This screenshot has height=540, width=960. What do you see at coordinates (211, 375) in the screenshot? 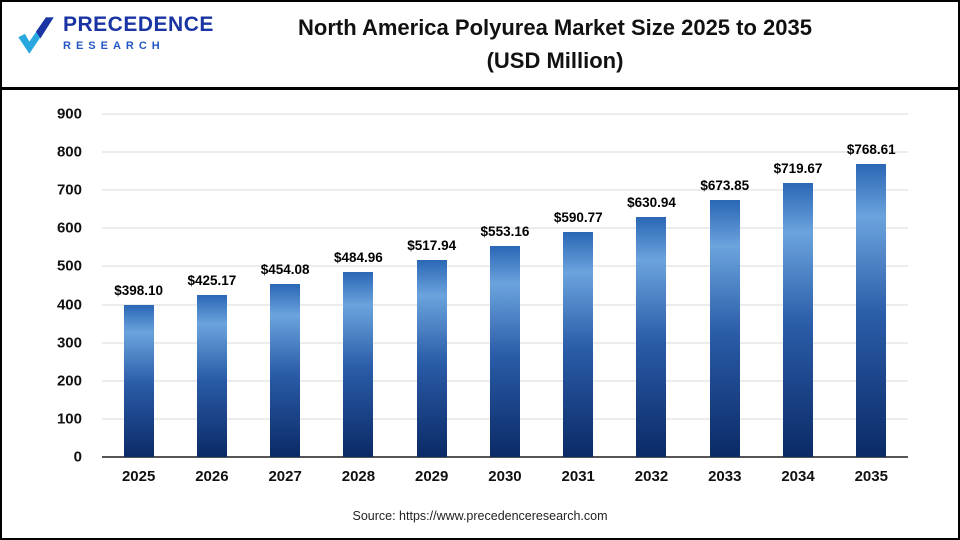
I see `bar-2026` at bounding box center [211, 375].